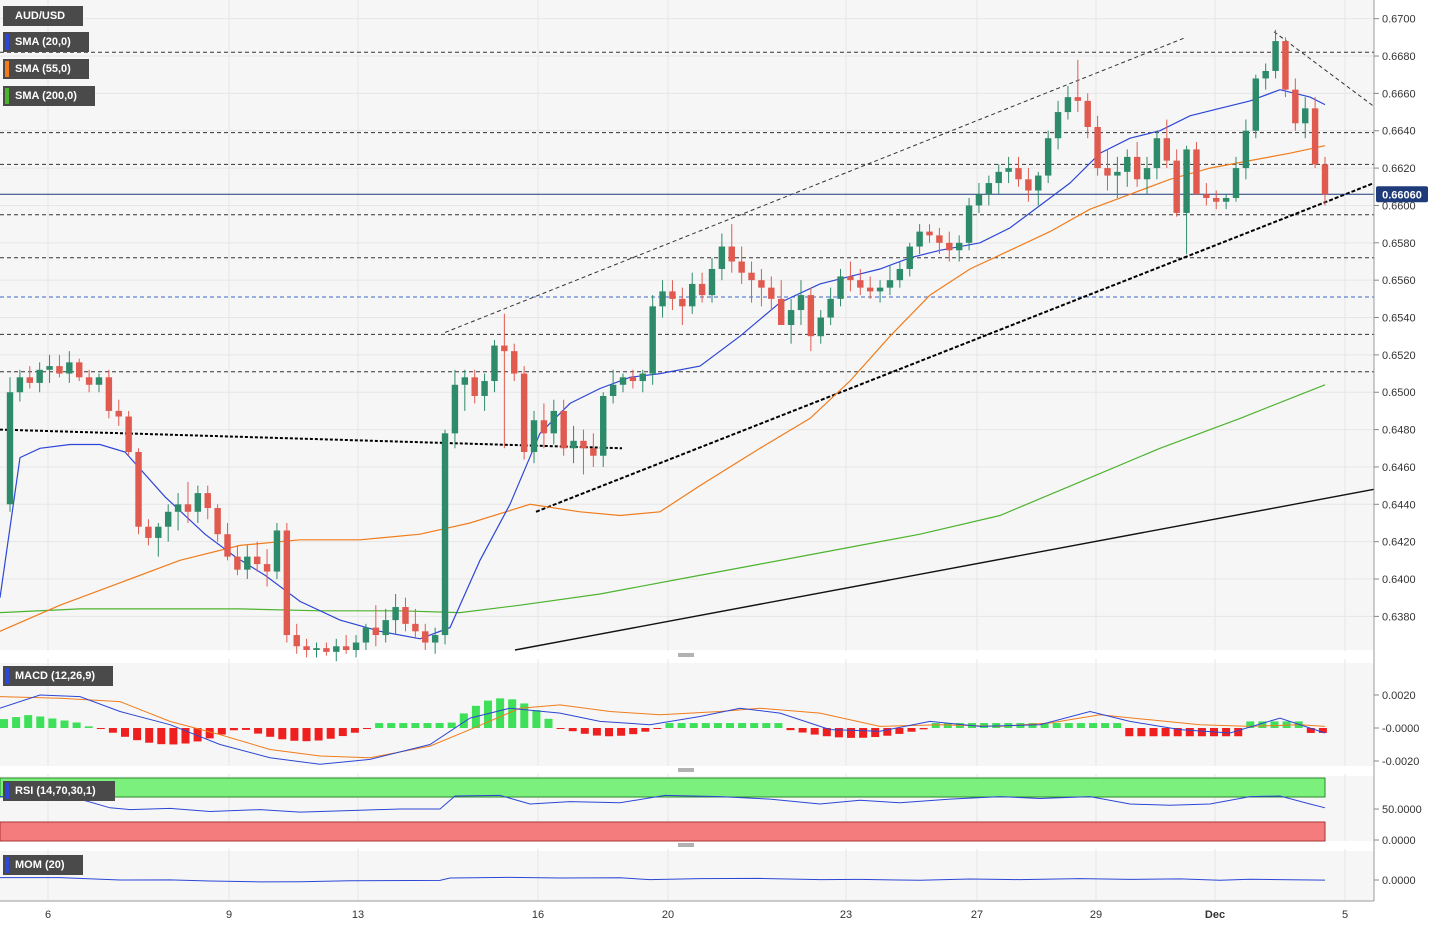 This screenshot has height=932, width=1445. What do you see at coordinates (687, 876) in the screenshot?
I see `mom-panel-bg` at bounding box center [687, 876].